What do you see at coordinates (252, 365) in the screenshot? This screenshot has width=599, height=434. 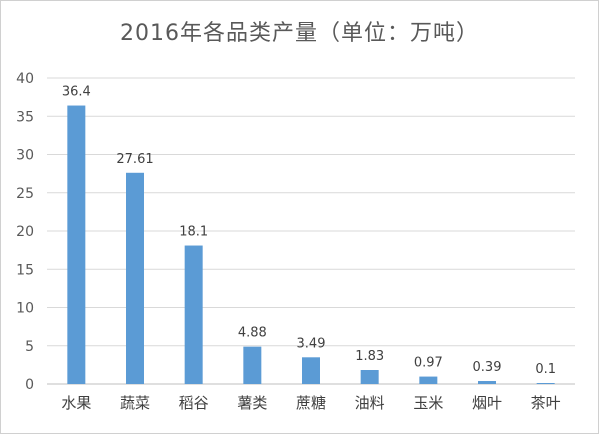 I see `bar-薯类` at bounding box center [252, 365].